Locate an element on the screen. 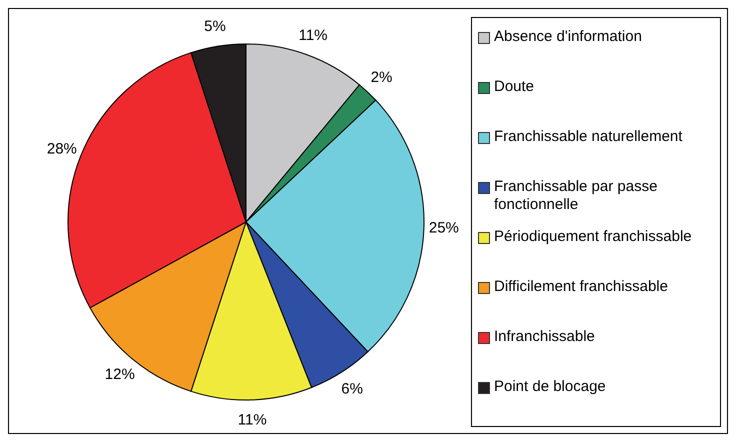 This screenshot has width=736, height=442. legend-label: Franchissable naturellement is located at coordinates (588, 137).